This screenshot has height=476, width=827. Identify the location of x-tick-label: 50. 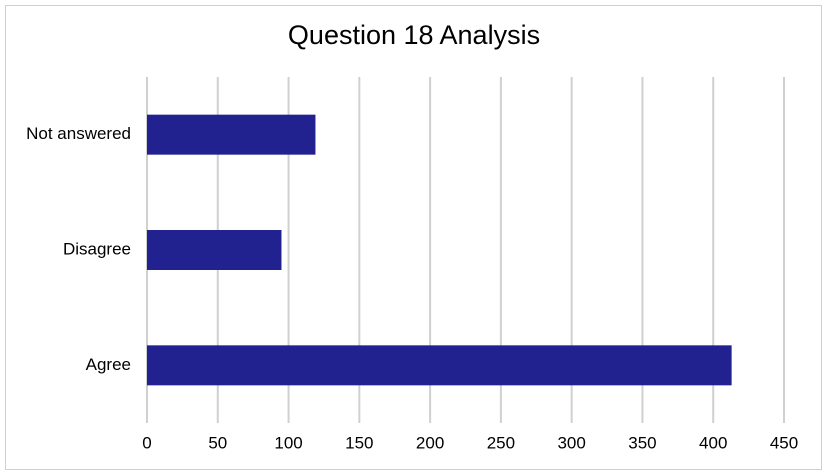
(217, 442).